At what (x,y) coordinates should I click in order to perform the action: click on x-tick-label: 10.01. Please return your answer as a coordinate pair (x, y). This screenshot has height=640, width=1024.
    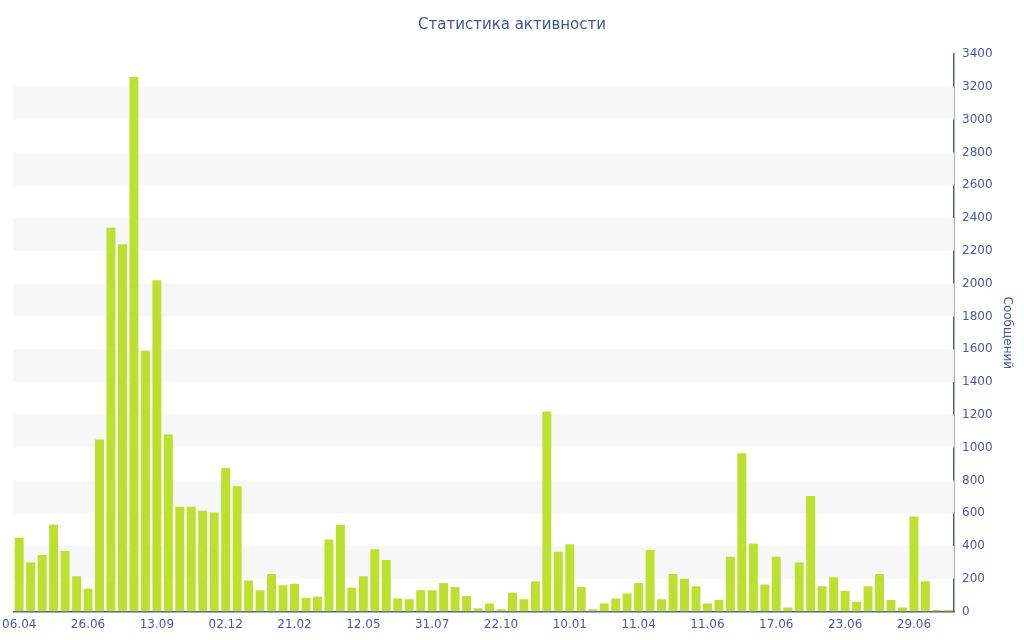
    Looking at the image, I should click on (569, 623).